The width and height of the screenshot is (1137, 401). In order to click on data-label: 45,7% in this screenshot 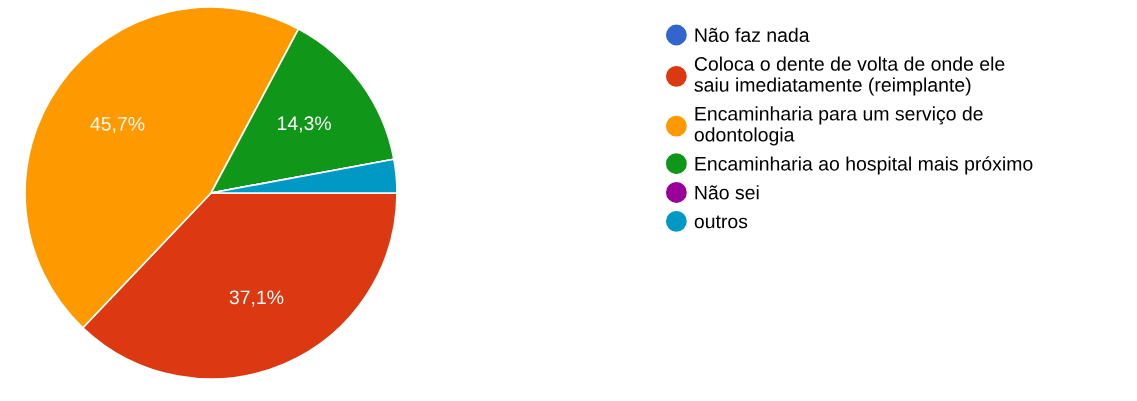, I will do `click(117, 125)`.